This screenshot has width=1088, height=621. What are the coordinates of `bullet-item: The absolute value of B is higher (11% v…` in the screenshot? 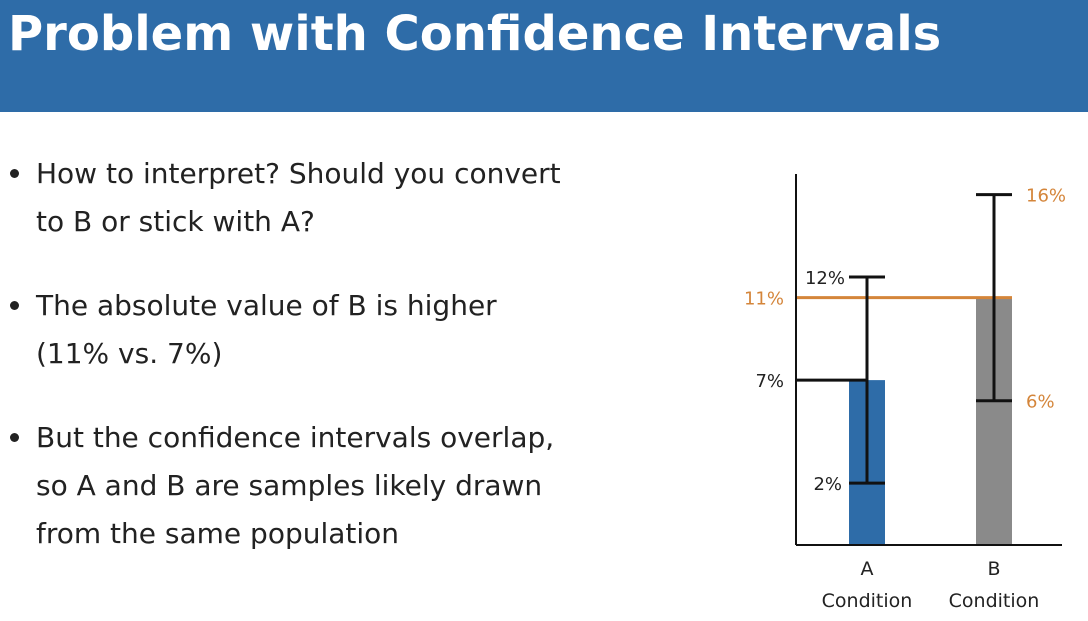 It's located at (320, 330).